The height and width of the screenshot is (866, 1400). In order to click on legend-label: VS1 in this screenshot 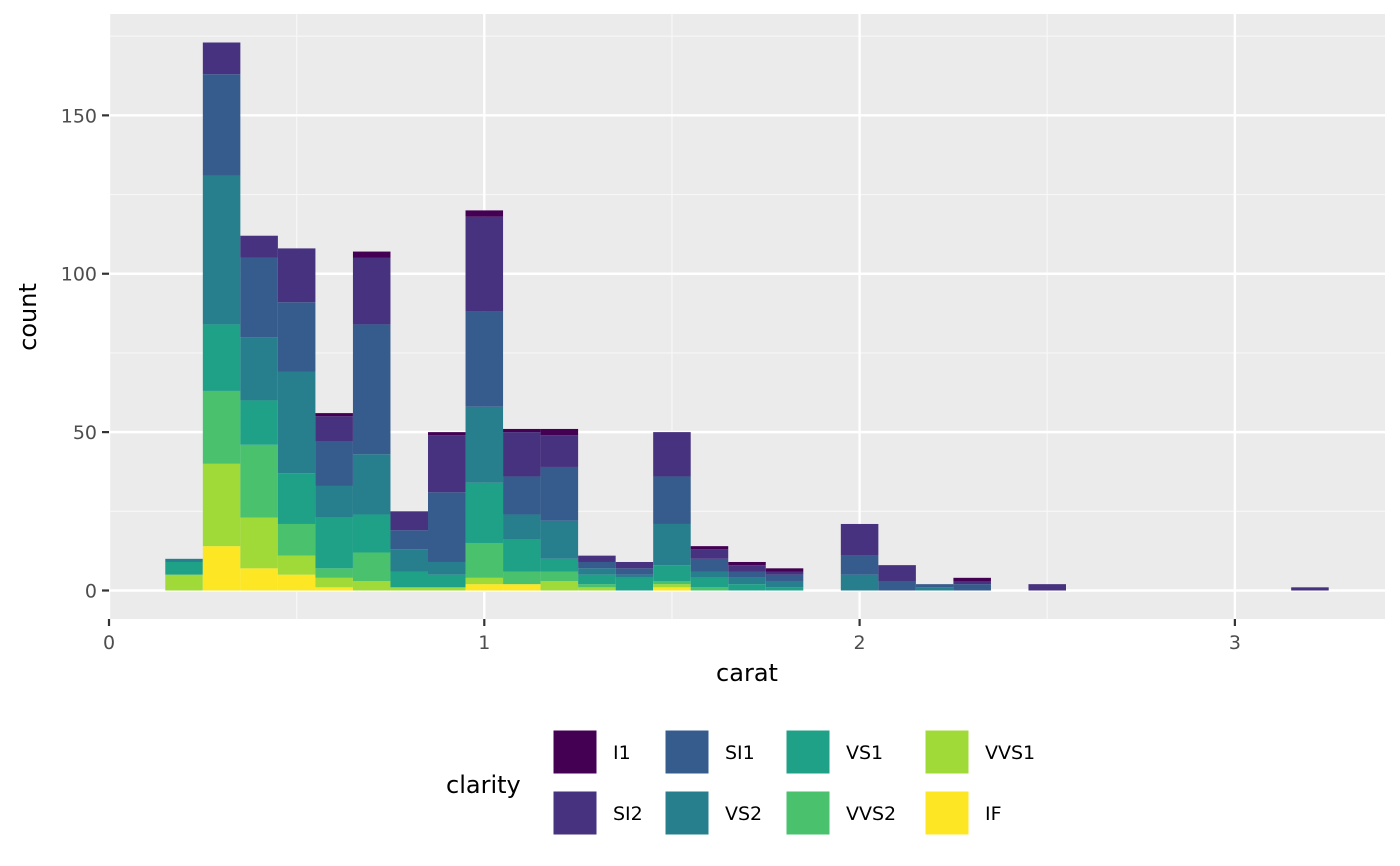, I will do `click(864, 753)`.